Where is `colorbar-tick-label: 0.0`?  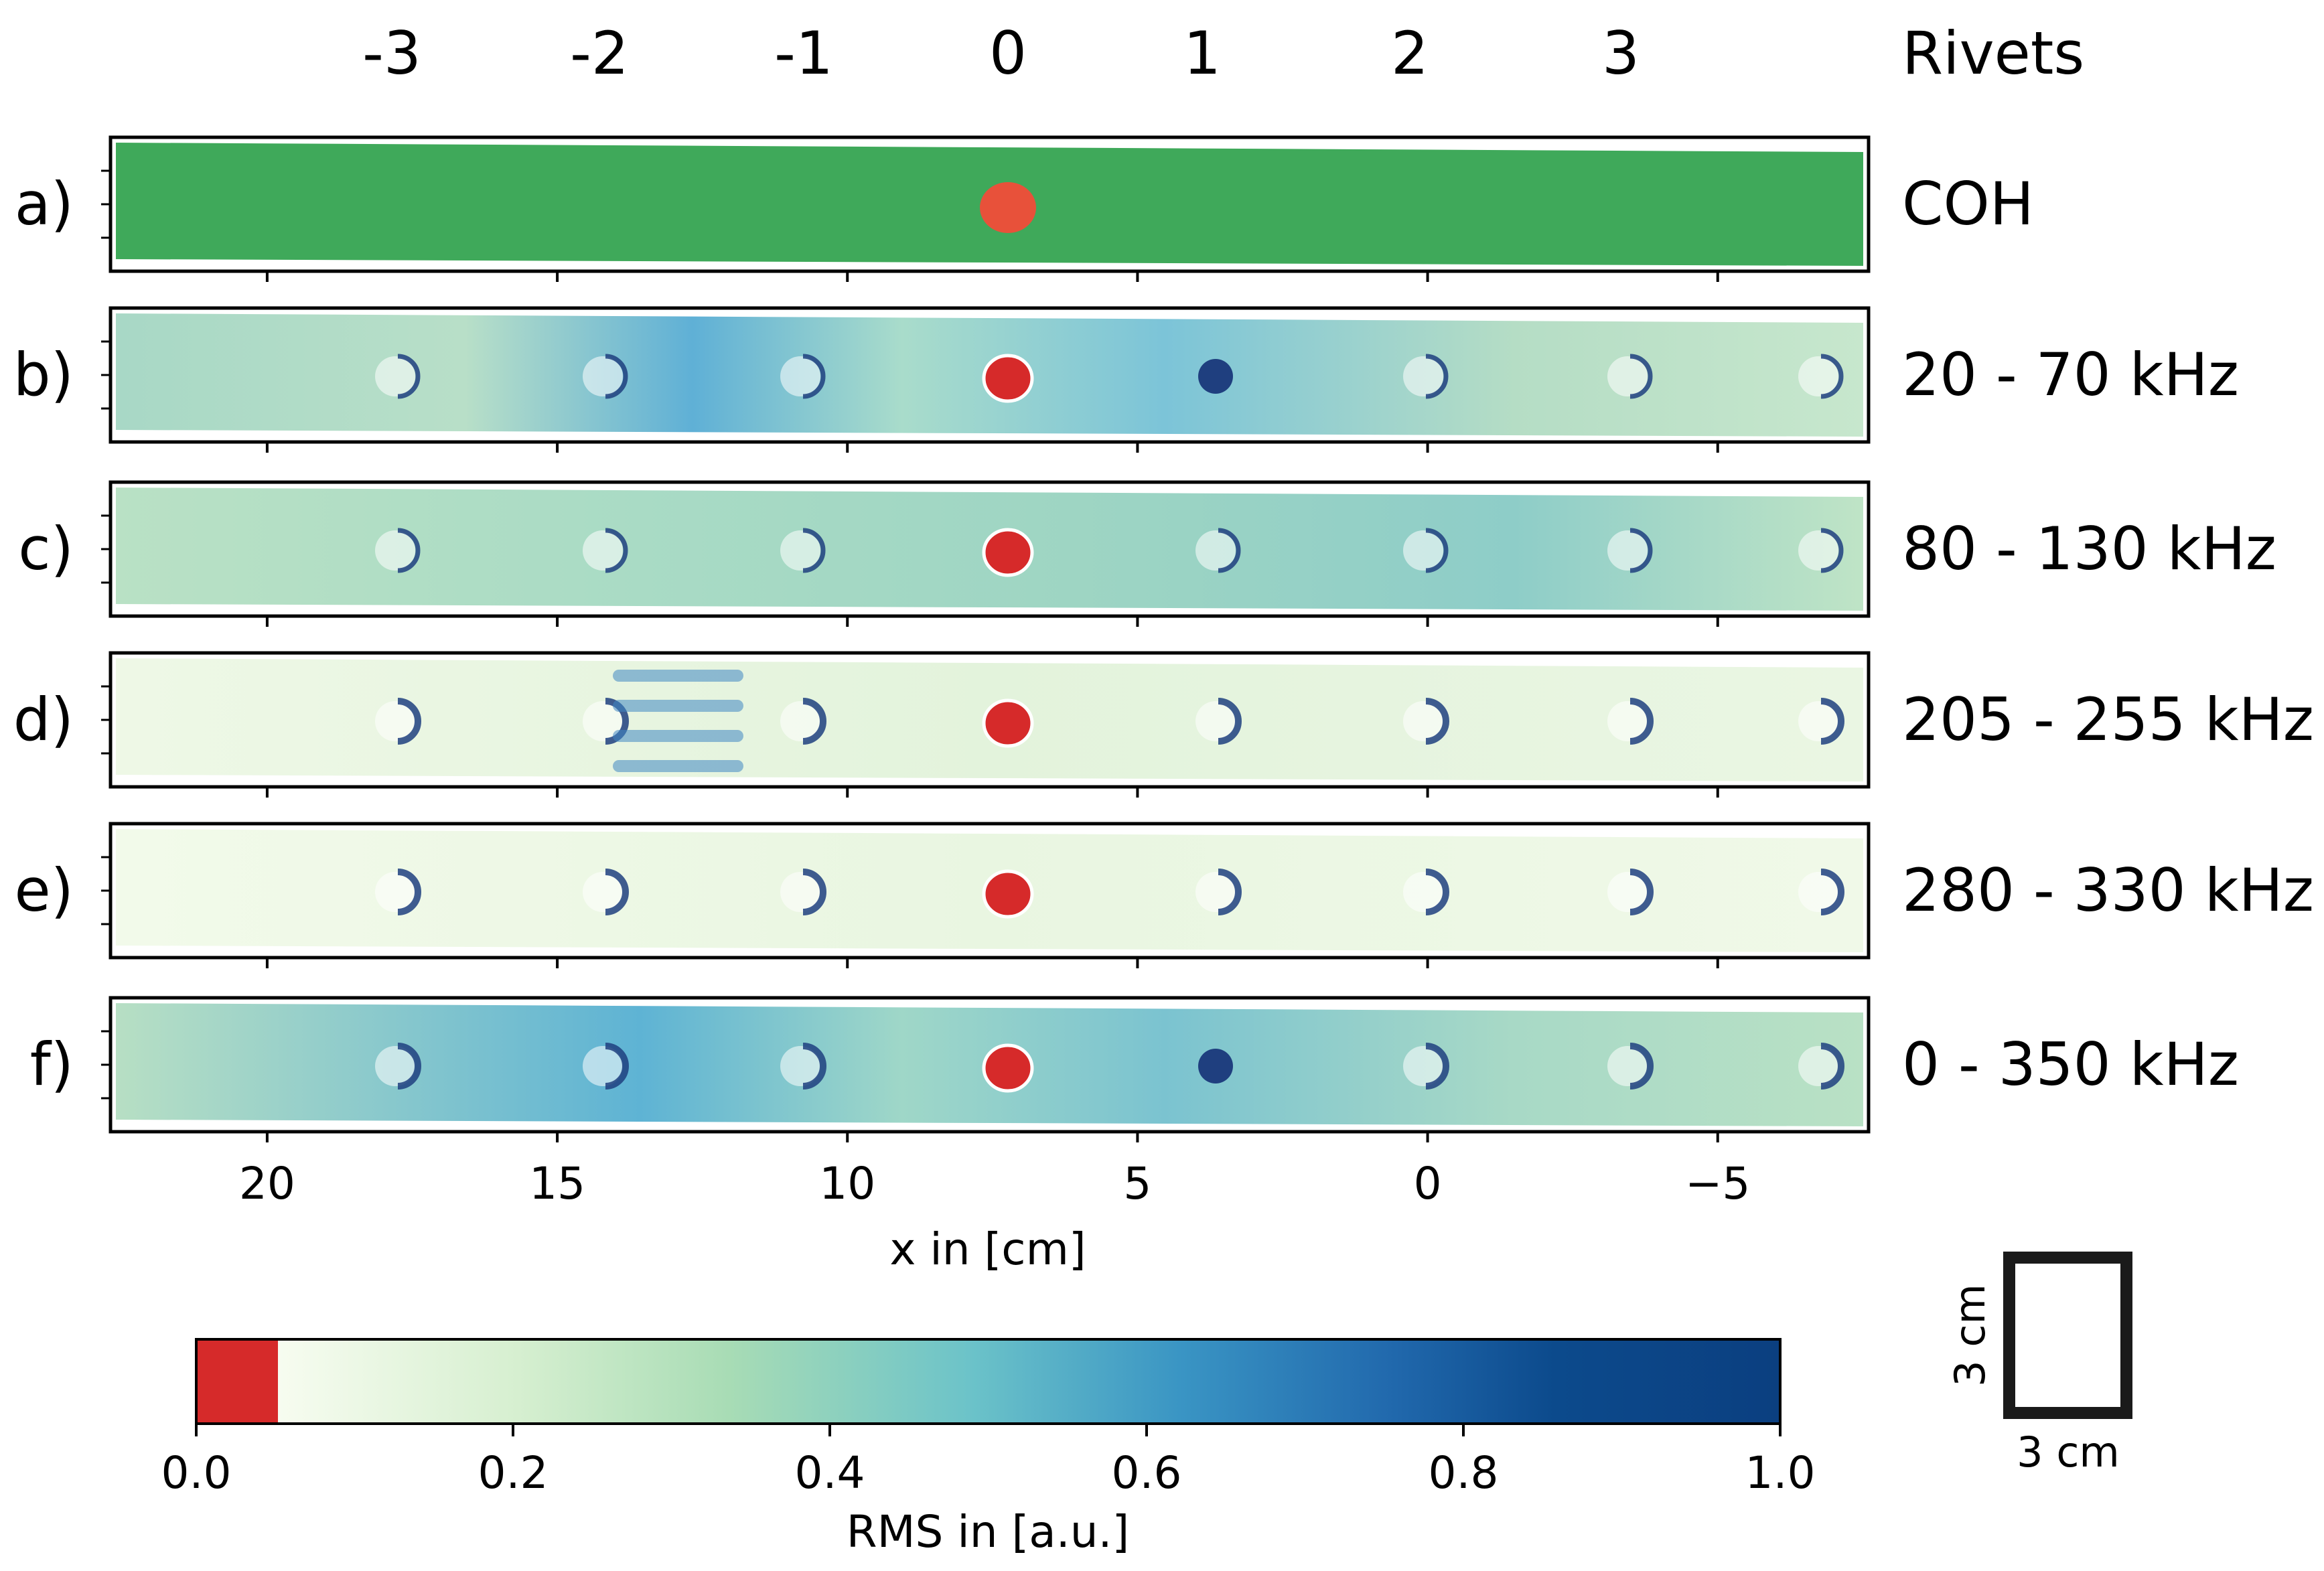
colorbar-tick-label: 0.0 is located at coordinates (197, 1473).